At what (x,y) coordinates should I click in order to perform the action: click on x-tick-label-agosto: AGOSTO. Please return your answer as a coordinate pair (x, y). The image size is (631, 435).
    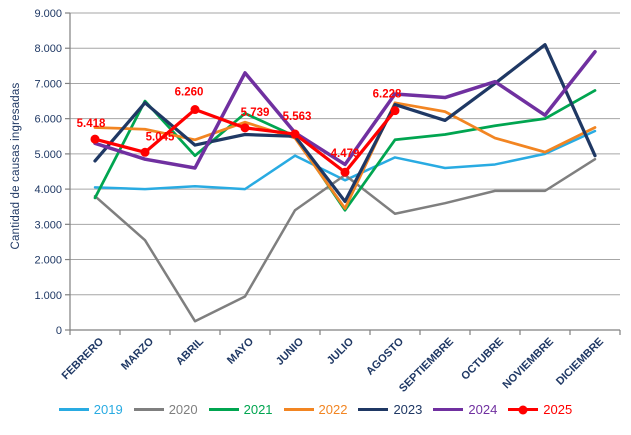
    Looking at the image, I should click on (385, 356).